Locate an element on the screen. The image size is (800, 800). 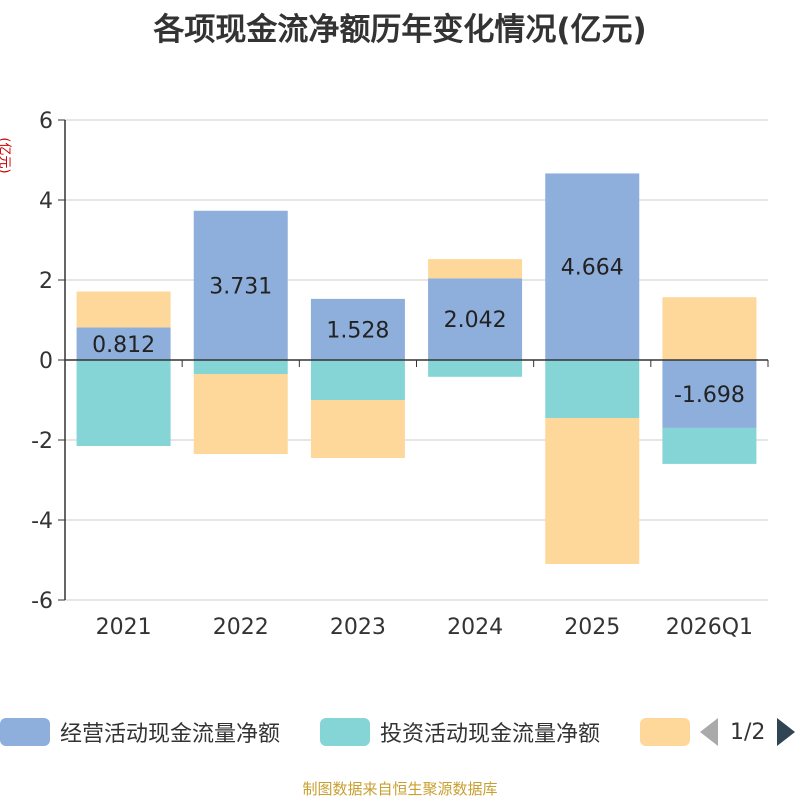
x-tick-label-2023: 2023 is located at coordinates (358, 627).